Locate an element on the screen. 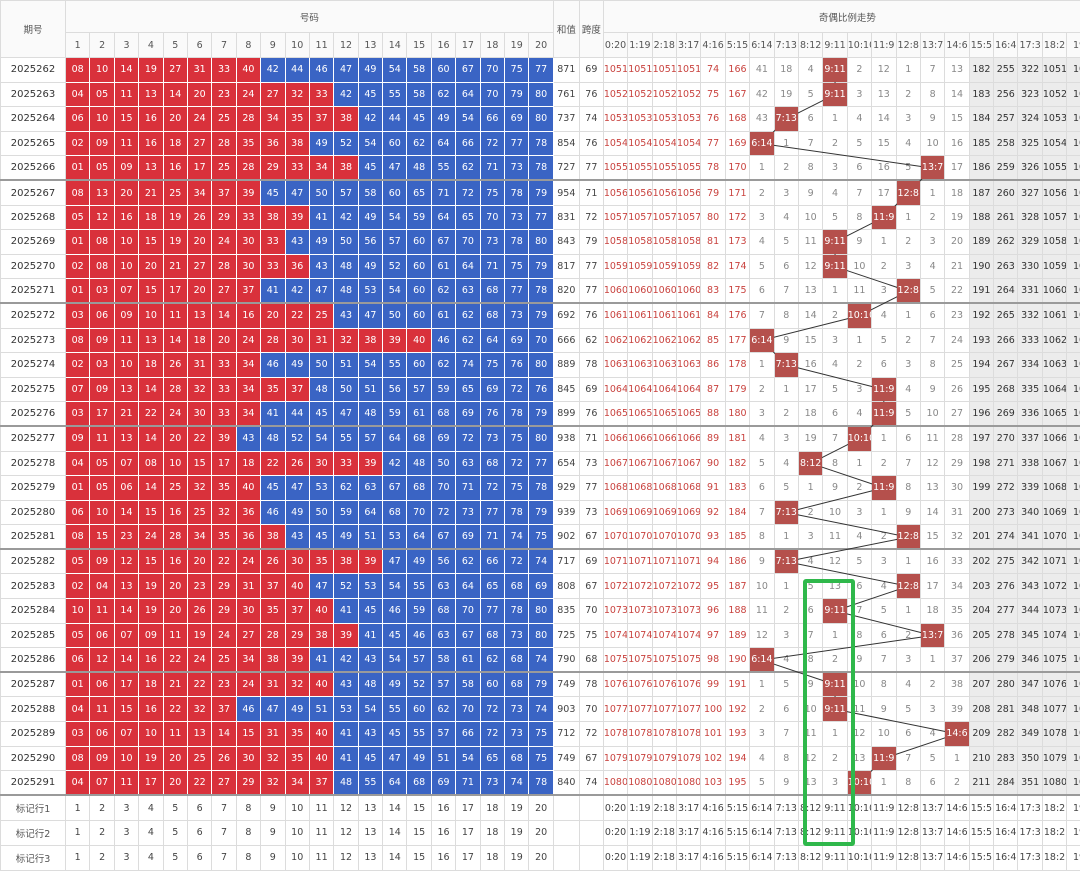  omission-count: 1080 is located at coordinates (640, 783).